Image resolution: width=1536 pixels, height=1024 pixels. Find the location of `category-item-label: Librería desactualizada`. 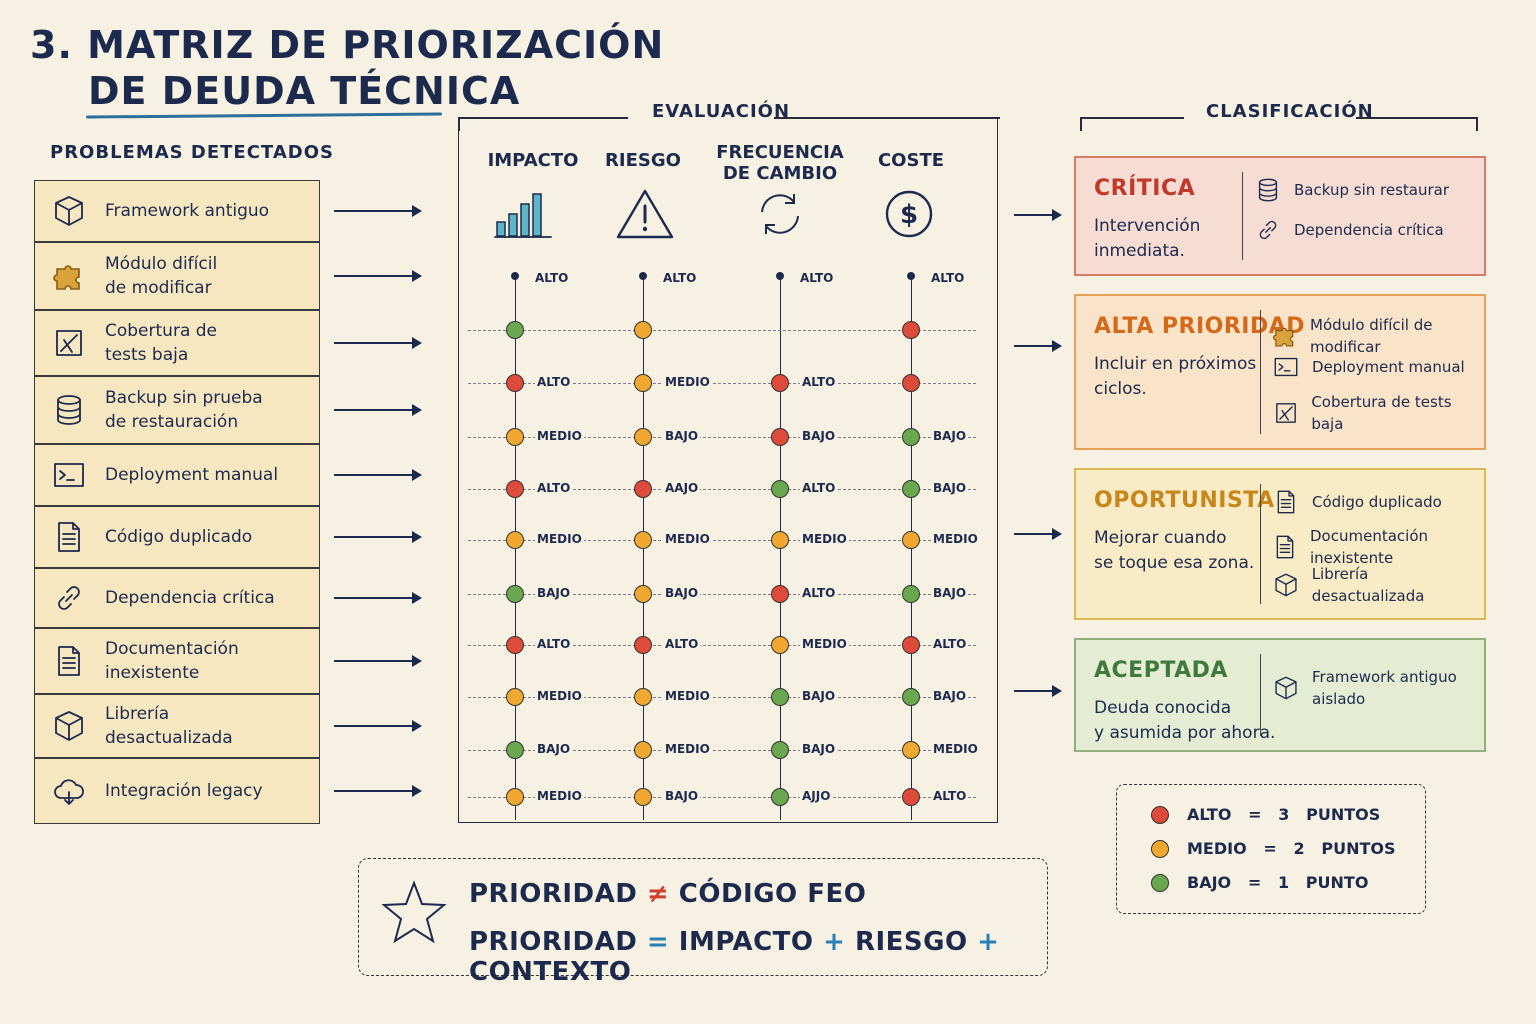

category-item-label: Librería desactualizada is located at coordinates (1368, 584).